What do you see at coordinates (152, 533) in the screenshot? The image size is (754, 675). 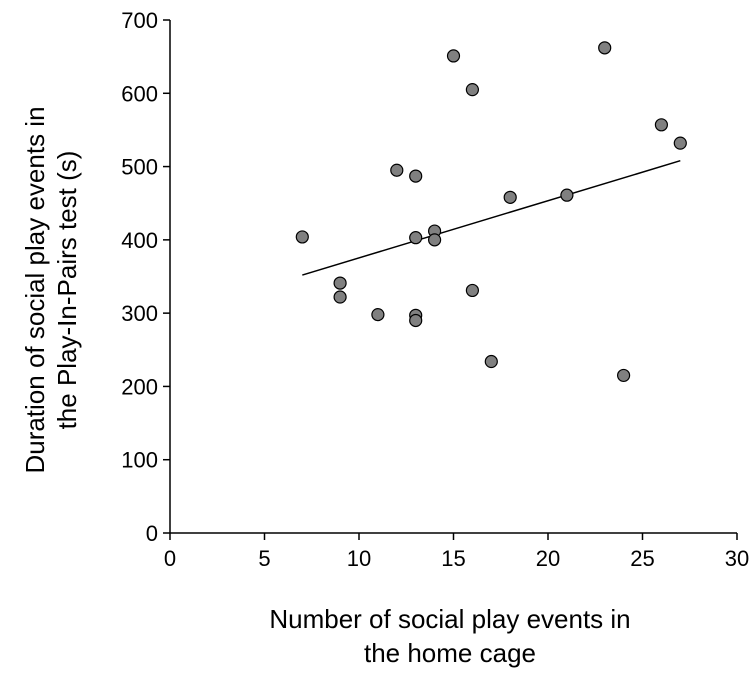 I see `y-tick-label: 0` at bounding box center [152, 533].